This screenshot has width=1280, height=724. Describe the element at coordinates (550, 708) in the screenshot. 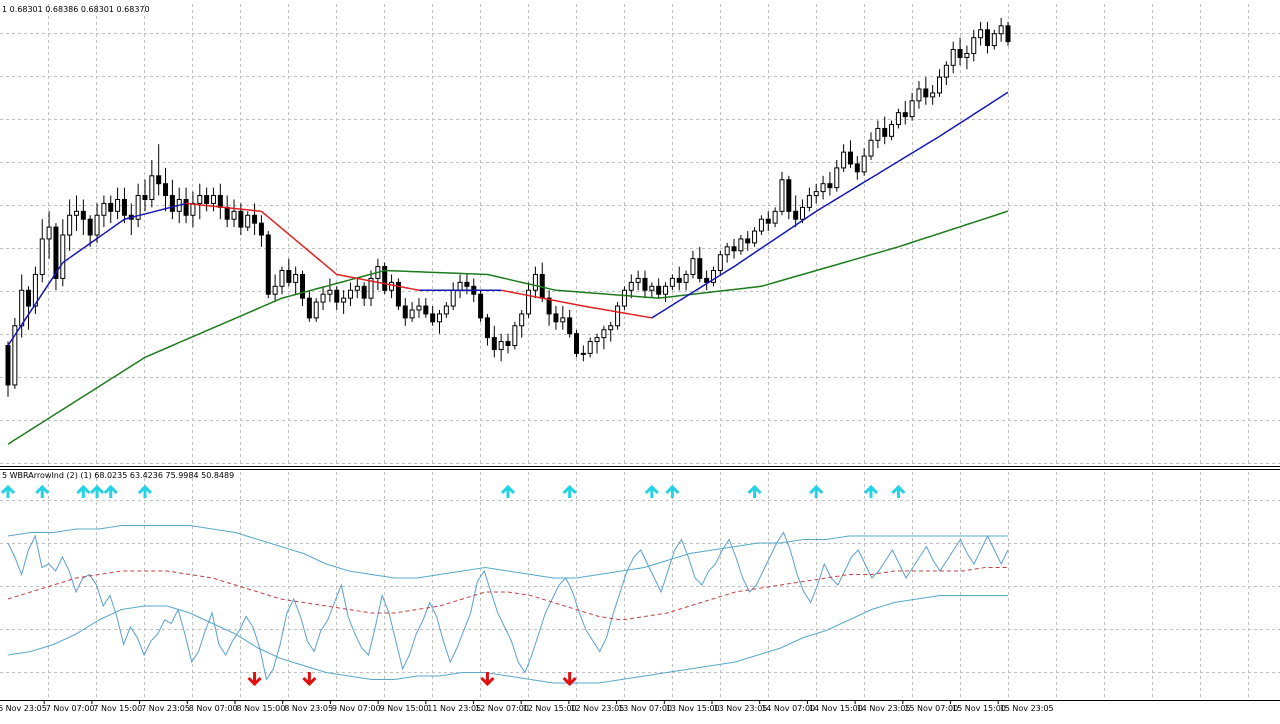

I see `time-tick-label: 12 Nov 15:00` at that location.